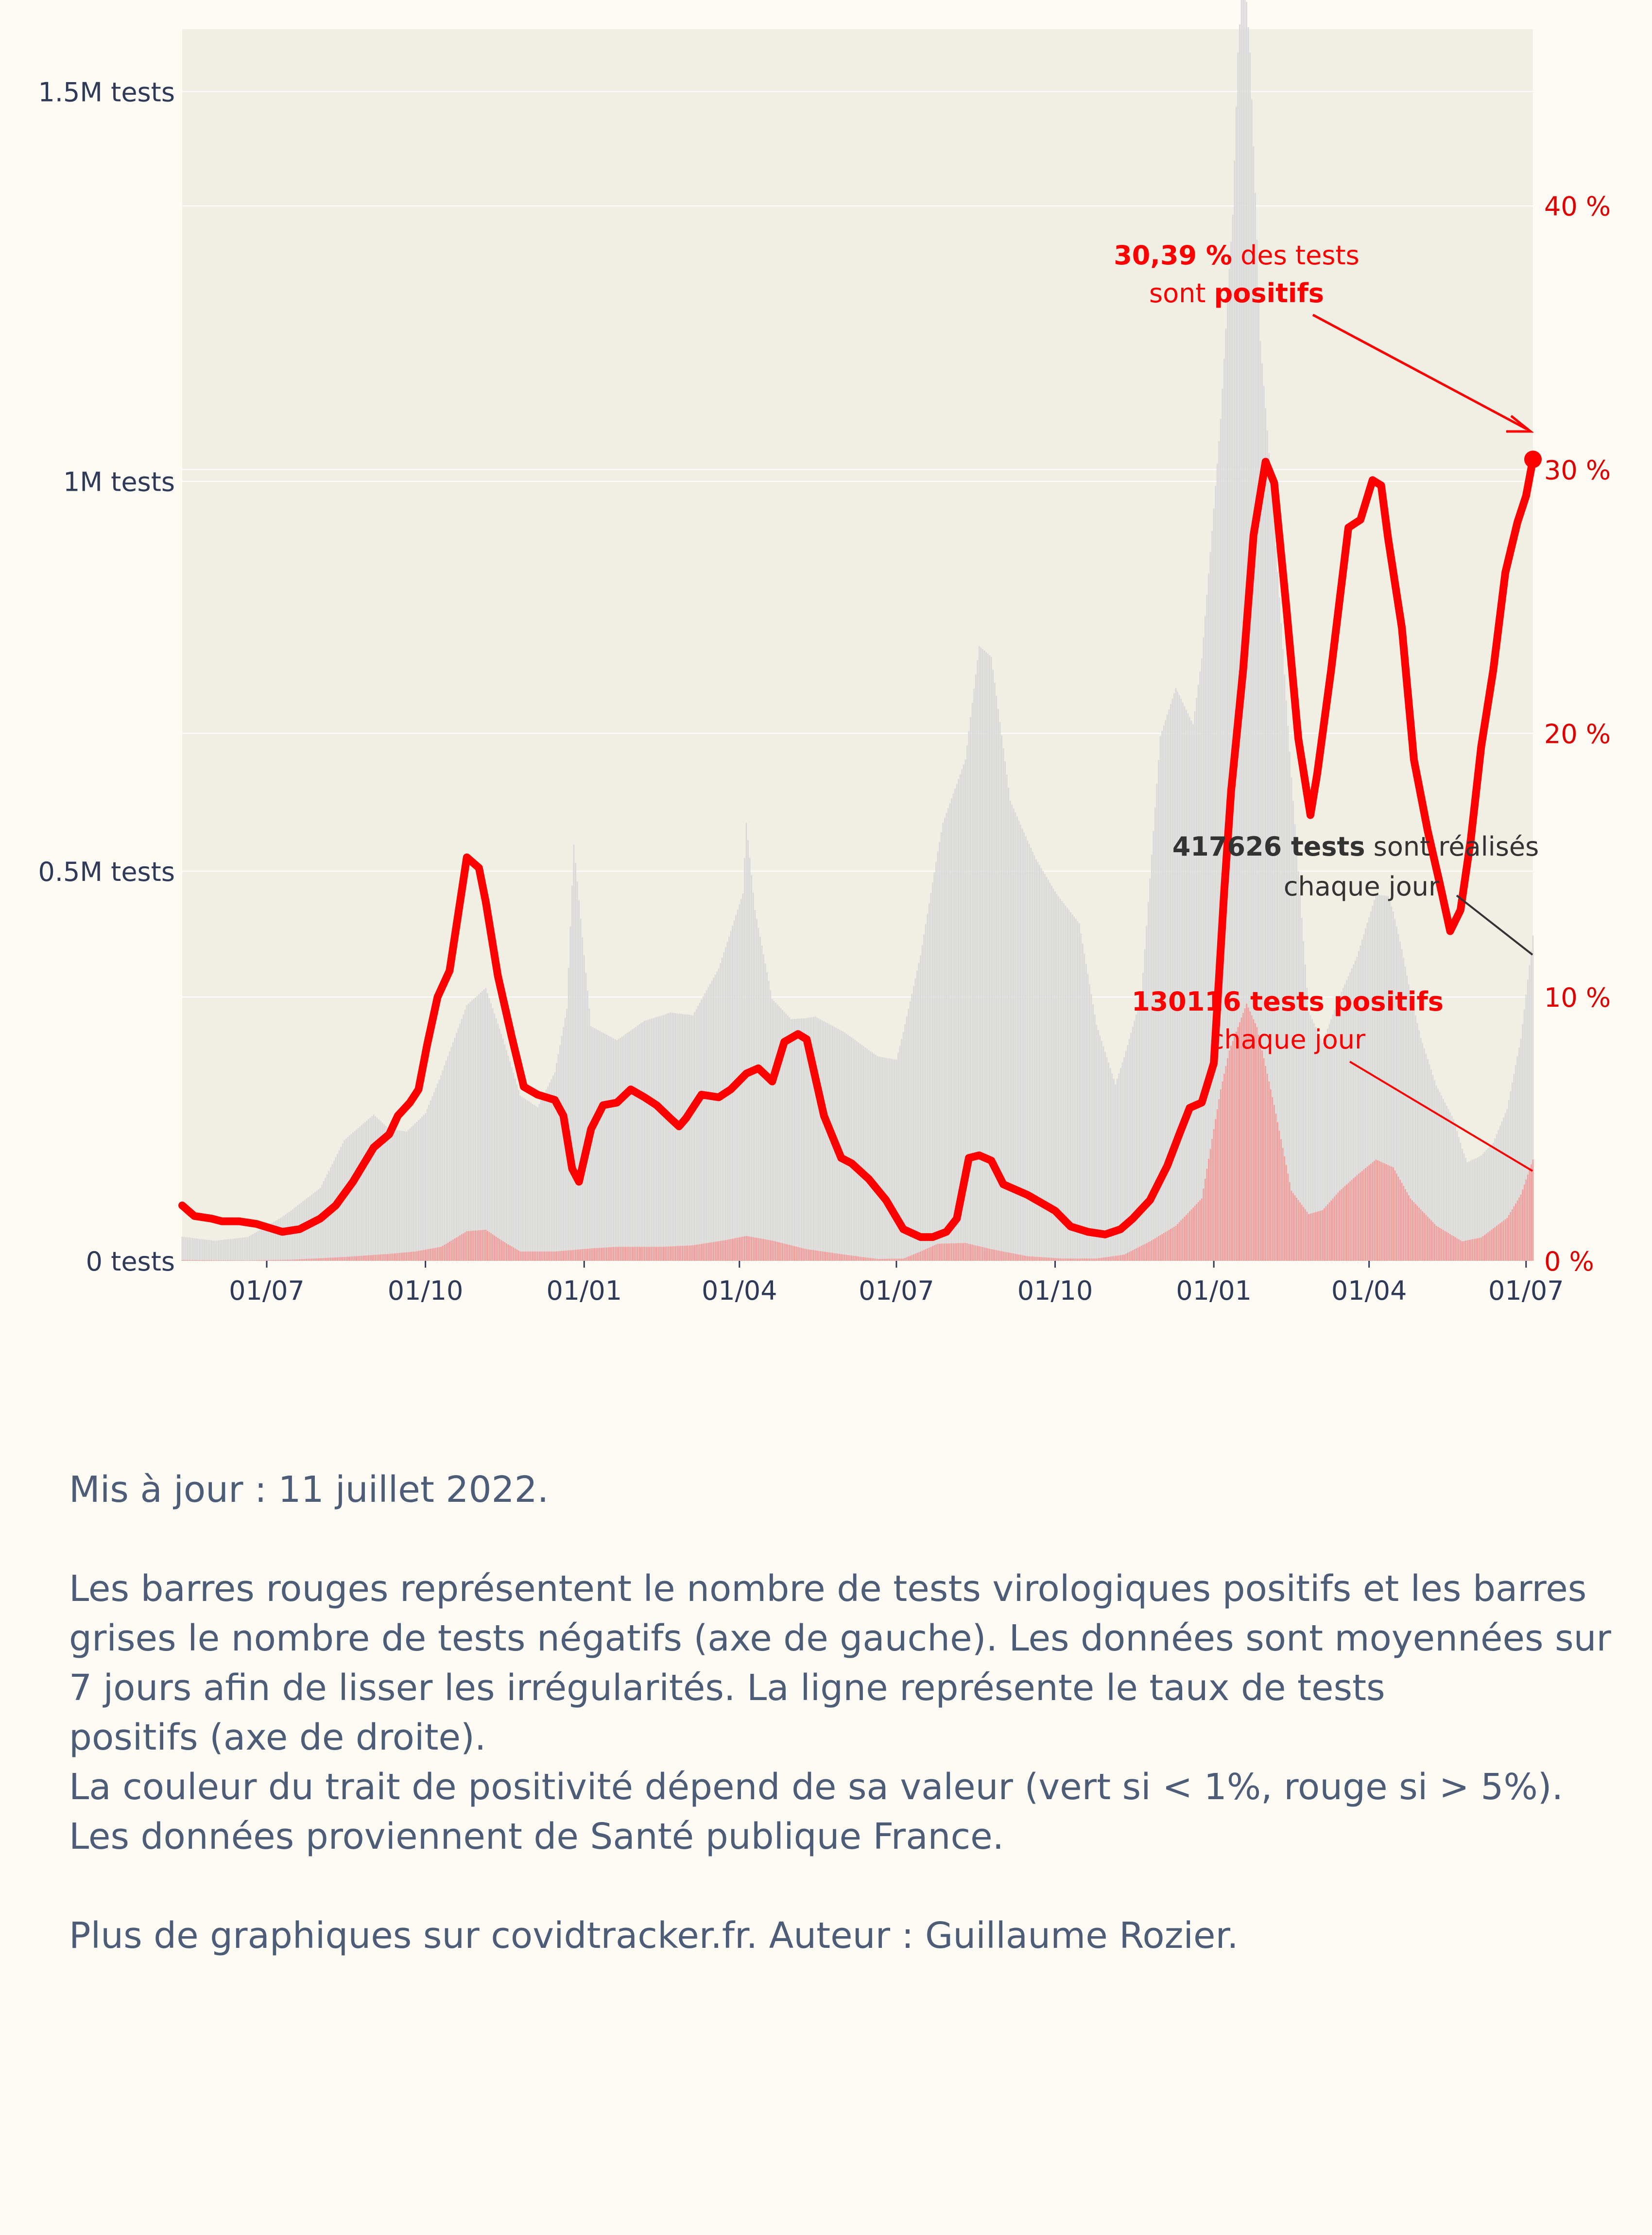  What do you see at coordinates (584, 1291) in the screenshot?
I see `x-tick-label: 01/01` at bounding box center [584, 1291].